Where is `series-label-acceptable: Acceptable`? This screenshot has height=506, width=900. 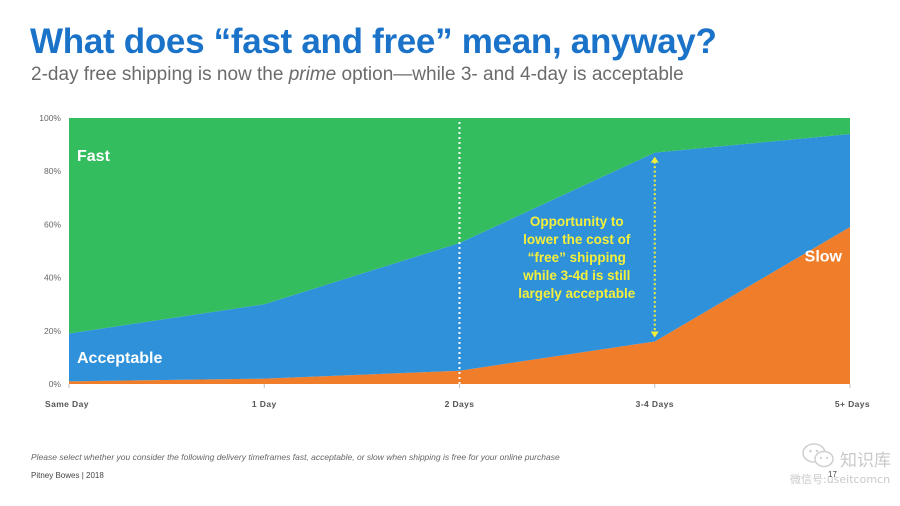 series-label-acceptable: Acceptable is located at coordinates (119, 358).